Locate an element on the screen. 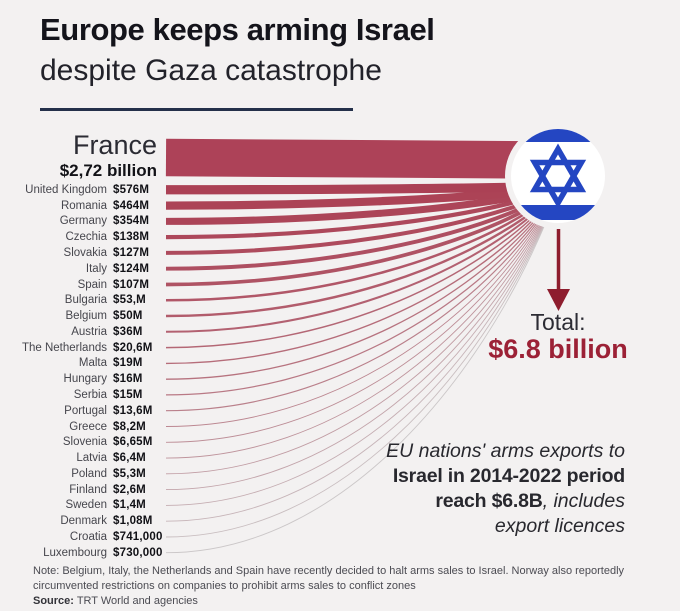  country-row: Luxembourg $730,000 is located at coordinates (85, 553).